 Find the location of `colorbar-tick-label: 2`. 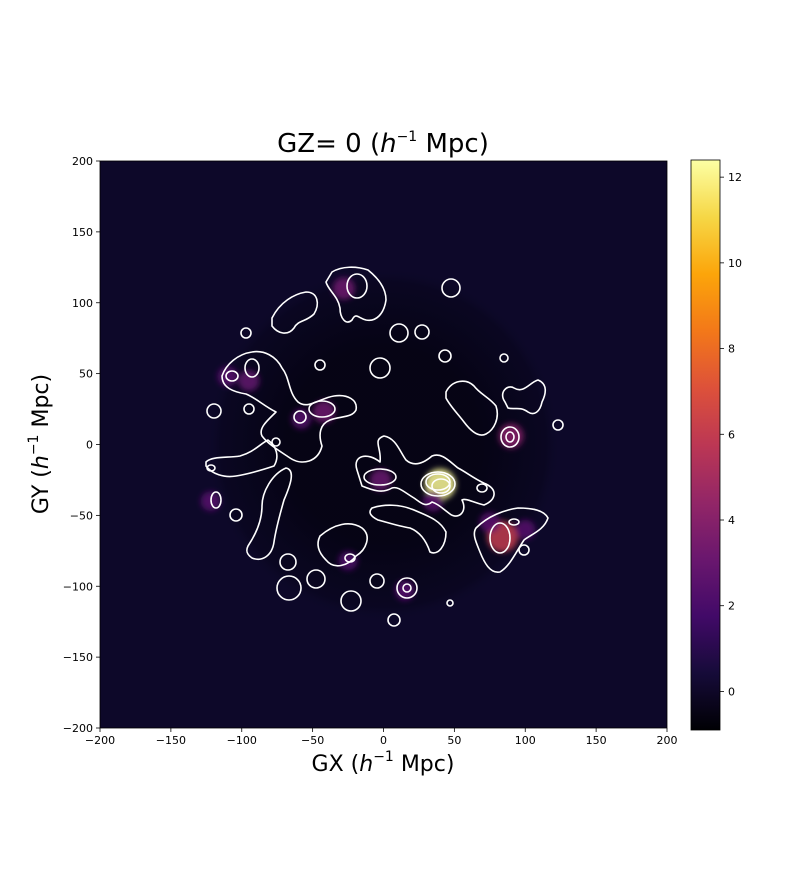

colorbar-tick-label: 2 is located at coordinates (731, 606).